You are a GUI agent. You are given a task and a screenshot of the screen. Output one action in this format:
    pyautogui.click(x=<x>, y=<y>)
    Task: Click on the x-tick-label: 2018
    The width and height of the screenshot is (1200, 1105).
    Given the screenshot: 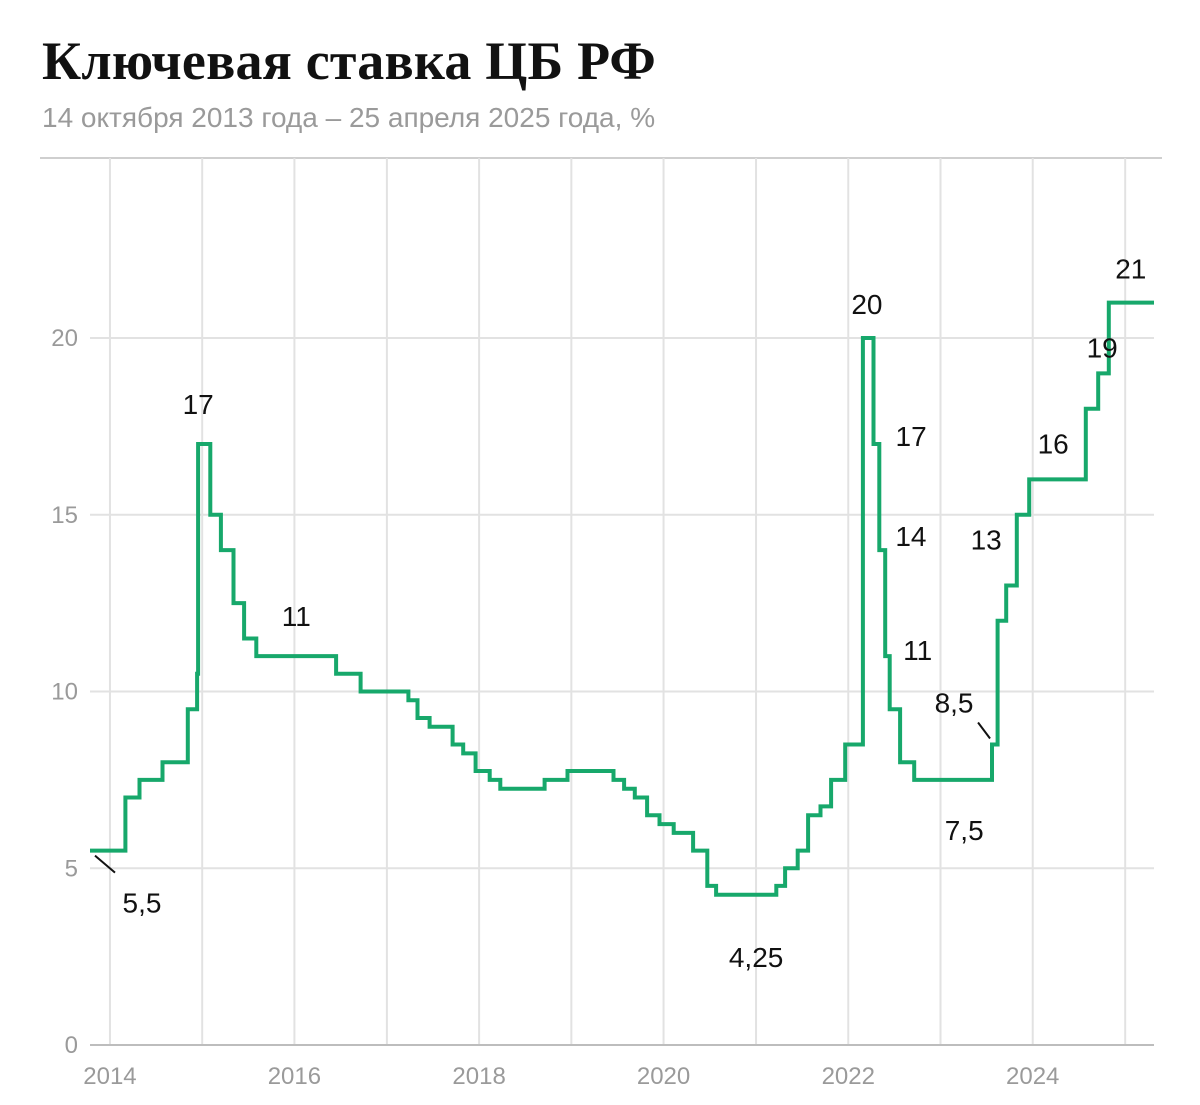 What is the action you would take?
    pyautogui.click(x=478, y=1076)
    